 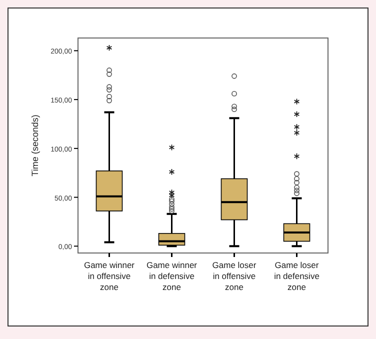 What do you see at coordinates (35, 145) in the screenshot?
I see `y-axis-title: Time (seconds)` at bounding box center [35, 145].